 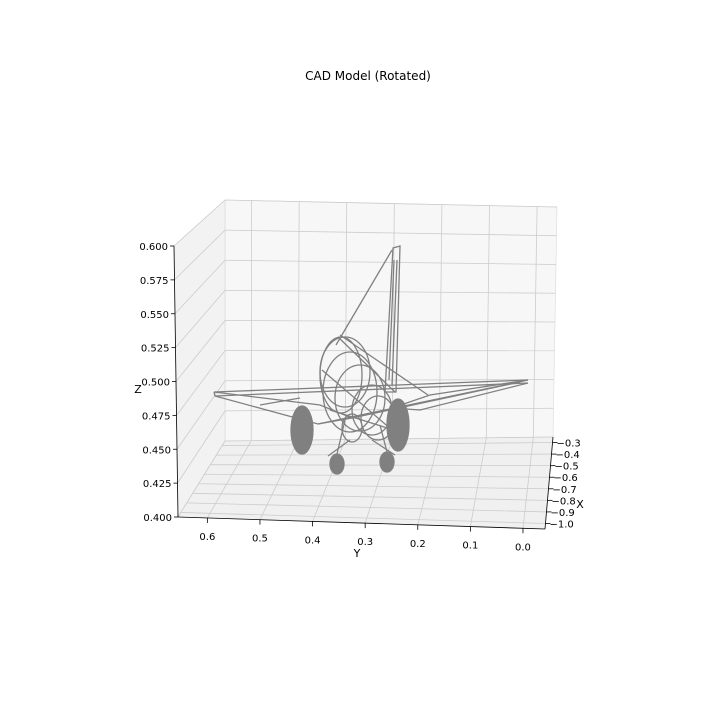 What do you see at coordinates (365, 542) in the screenshot?
I see `y-tick-label: 0.3` at bounding box center [365, 542].